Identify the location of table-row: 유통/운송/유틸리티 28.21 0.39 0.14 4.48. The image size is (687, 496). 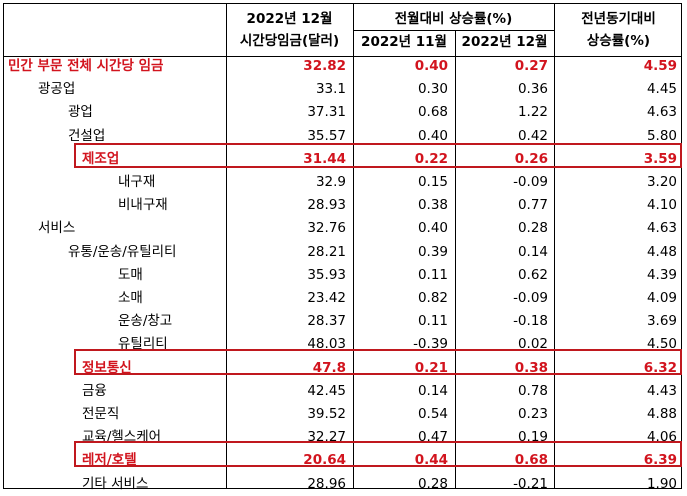
(342, 252).